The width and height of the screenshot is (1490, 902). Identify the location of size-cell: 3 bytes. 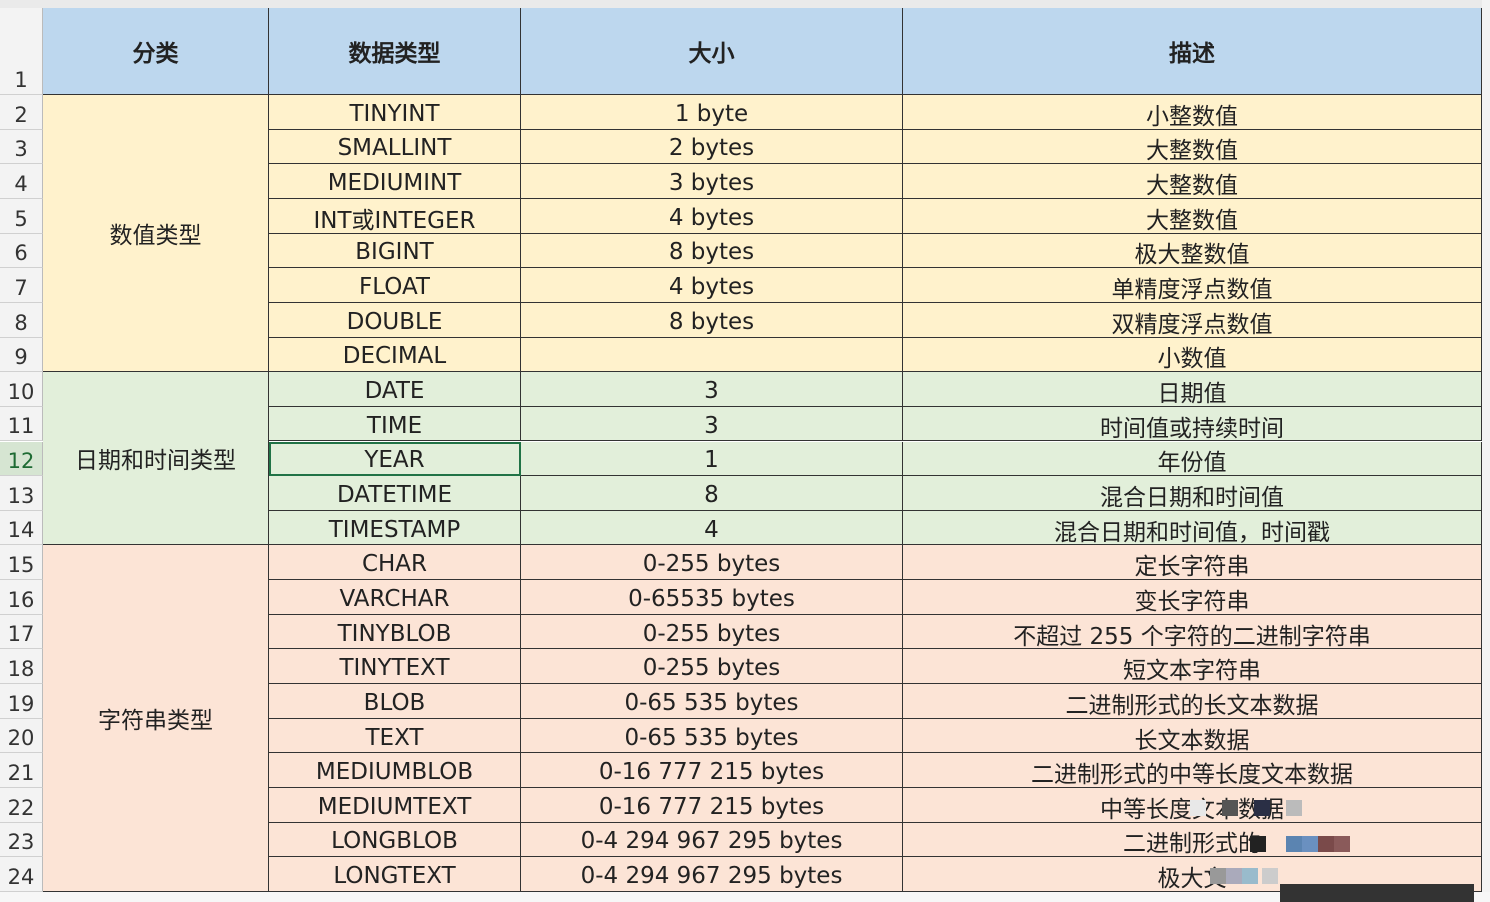
(712, 181).